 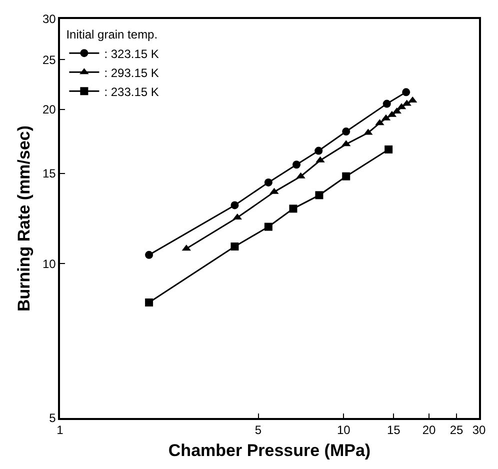 What do you see at coordinates (429, 430) in the screenshot?
I see `x-tick-label: 20` at bounding box center [429, 430].